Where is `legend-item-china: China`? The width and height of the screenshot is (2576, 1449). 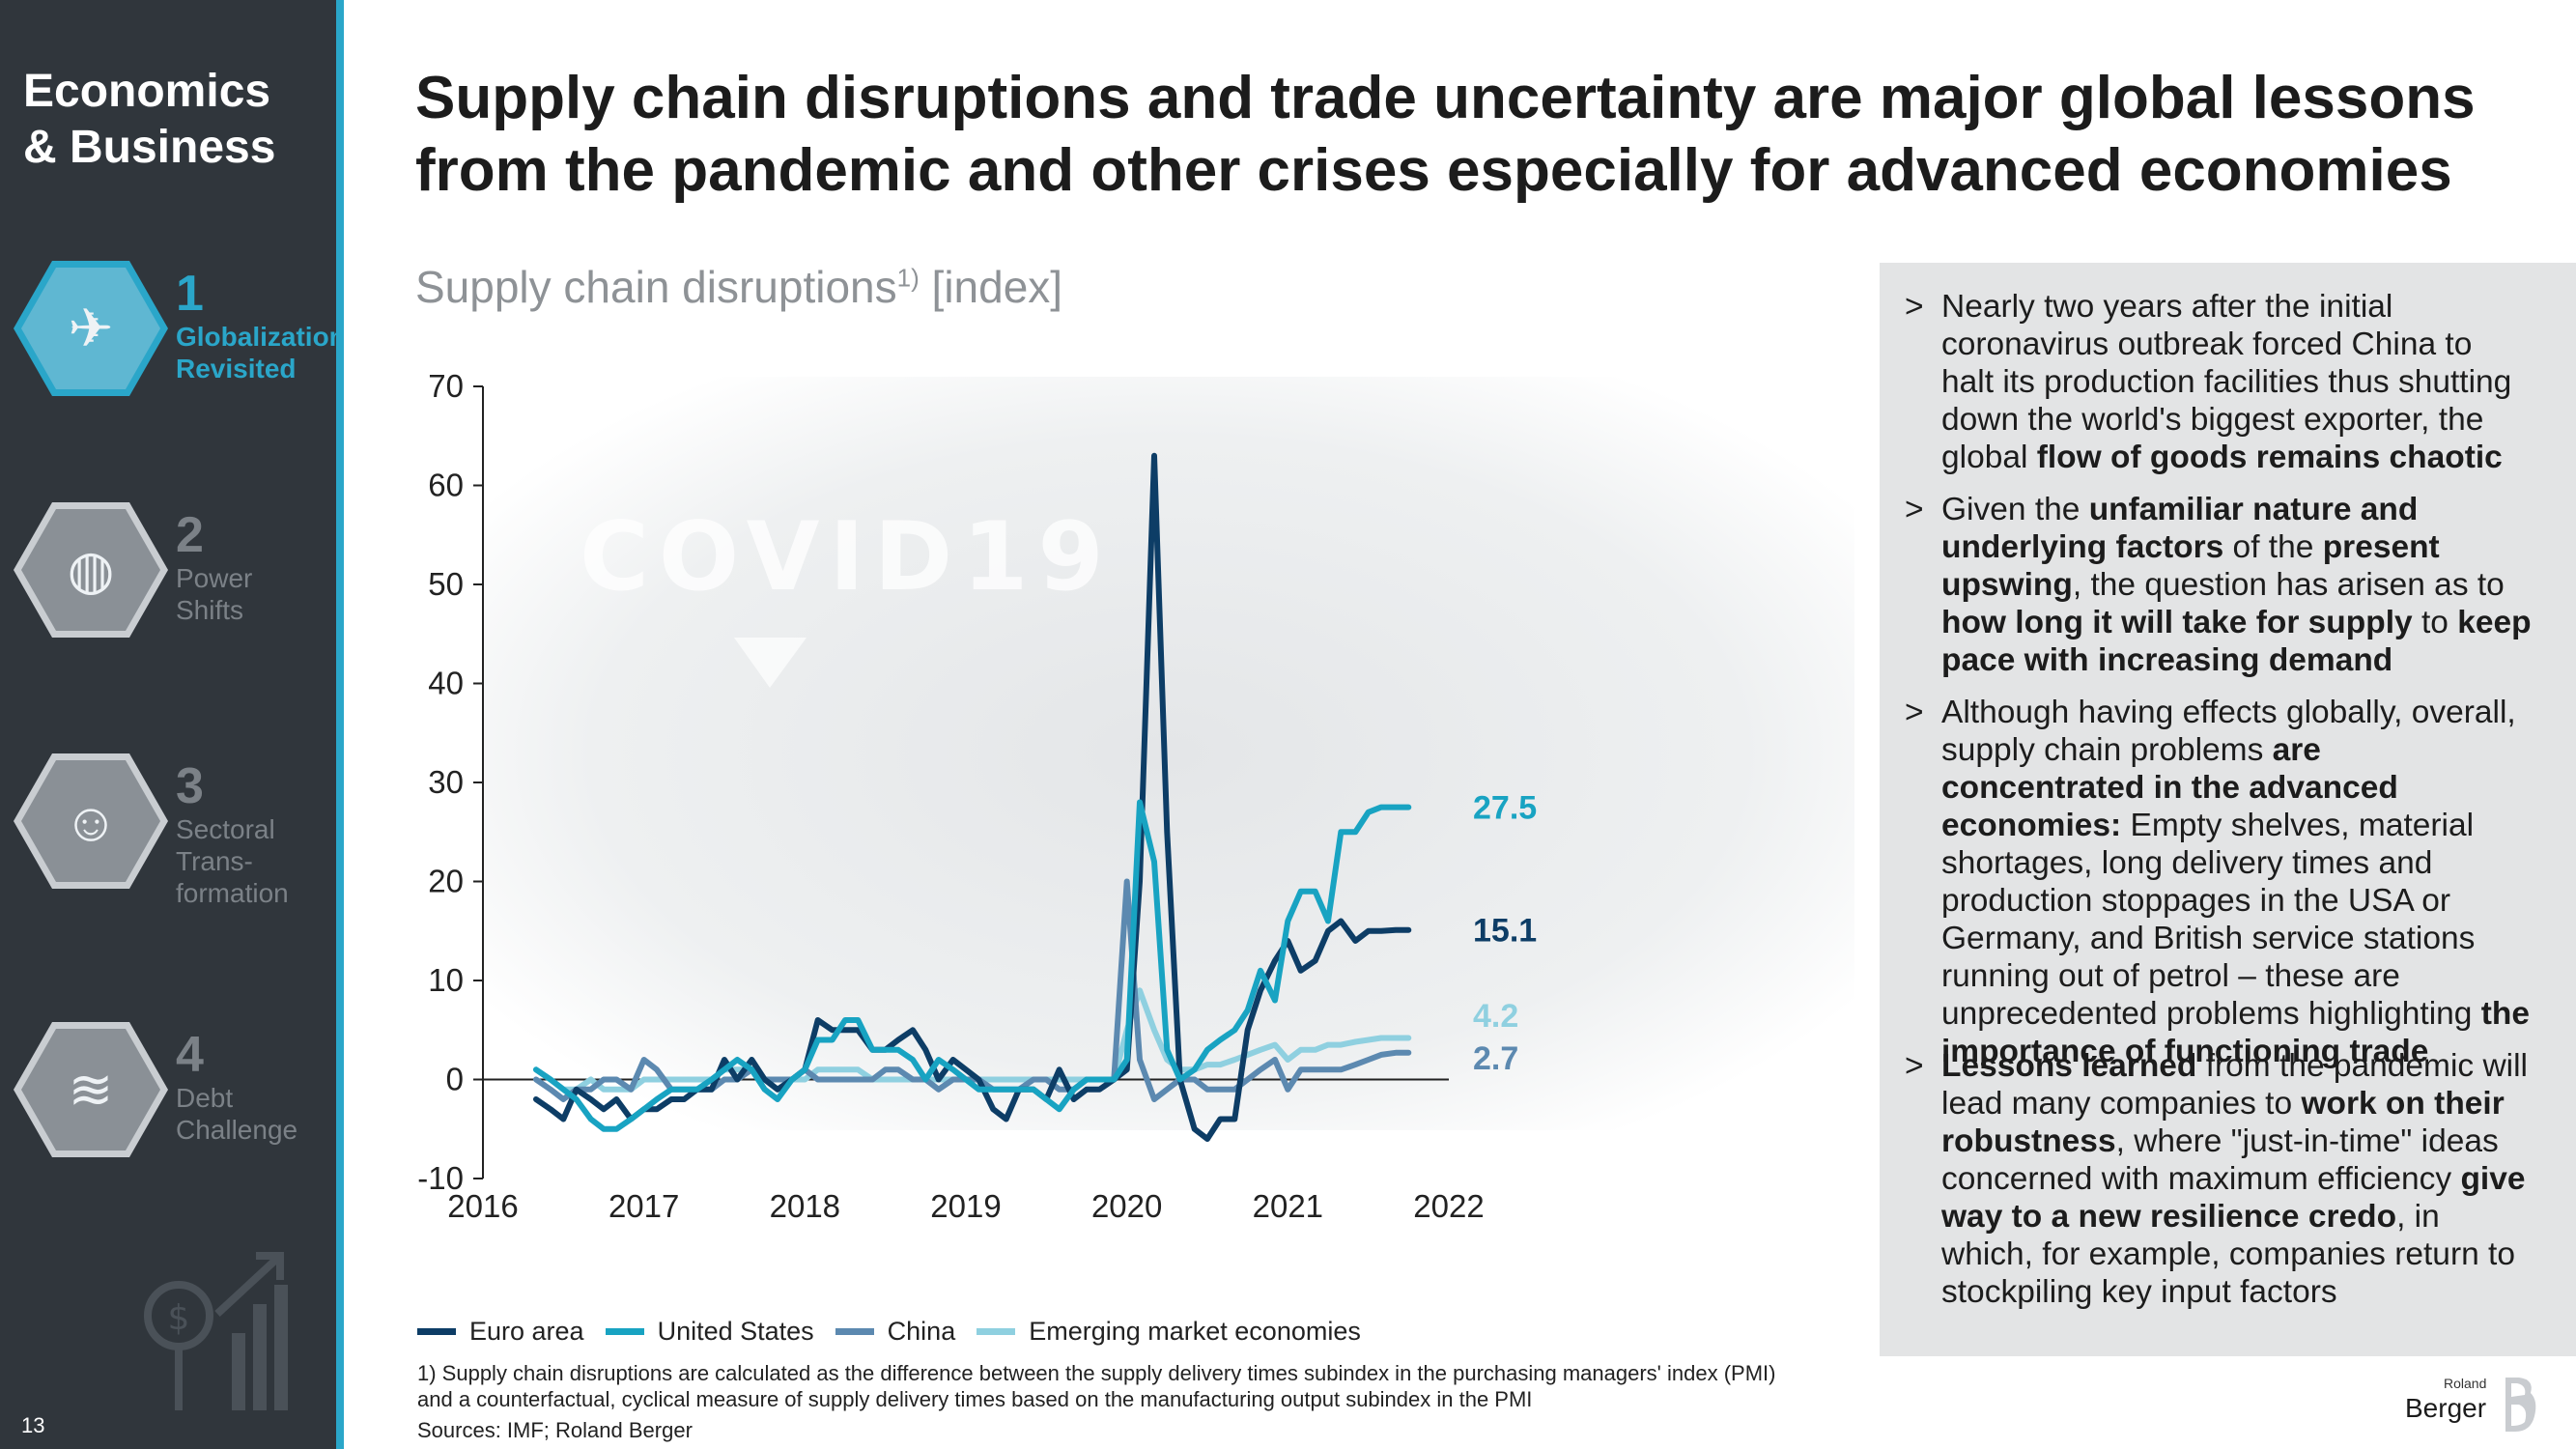
legend-item-china: China is located at coordinates (895, 1331).